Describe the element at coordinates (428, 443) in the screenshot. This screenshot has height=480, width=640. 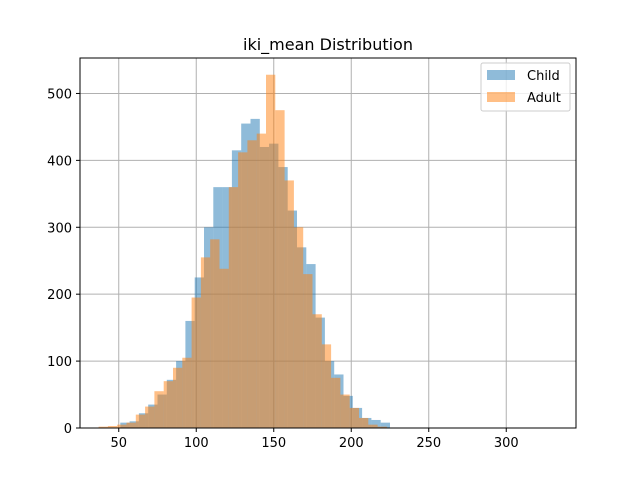
I see `x-tick-label: 250` at that location.